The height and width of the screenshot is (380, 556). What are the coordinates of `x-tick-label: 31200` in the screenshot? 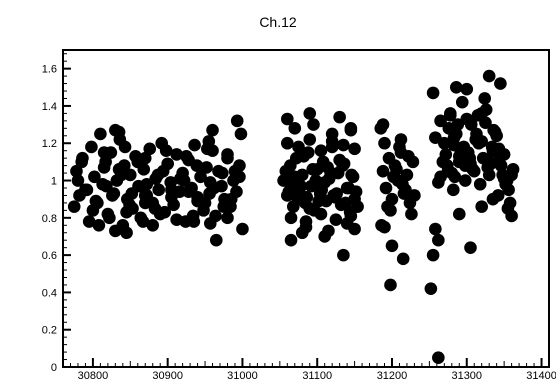 It's located at (392, 375).